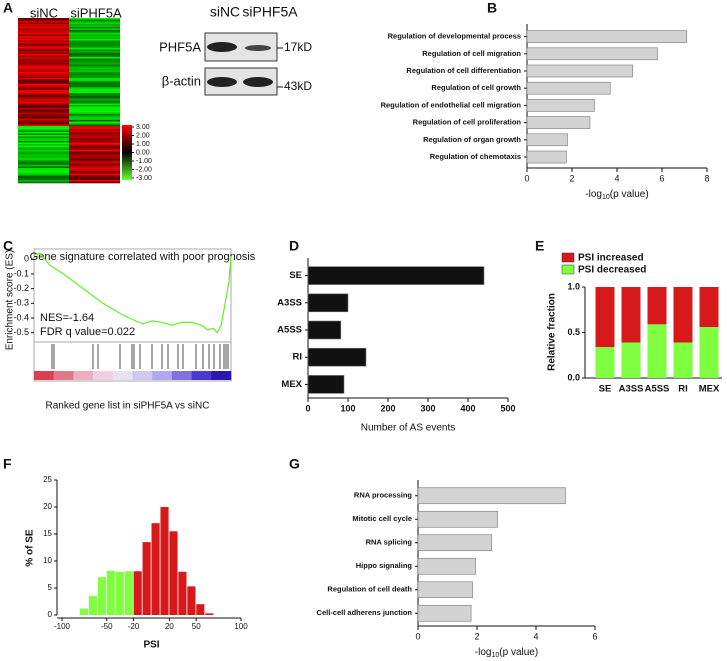 Image resolution: width=727 pixels, height=661 pixels. What do you see at coordinates (294, 464) in the screenshot?
I see `panel-label: G` at bounding box center [294, 464].